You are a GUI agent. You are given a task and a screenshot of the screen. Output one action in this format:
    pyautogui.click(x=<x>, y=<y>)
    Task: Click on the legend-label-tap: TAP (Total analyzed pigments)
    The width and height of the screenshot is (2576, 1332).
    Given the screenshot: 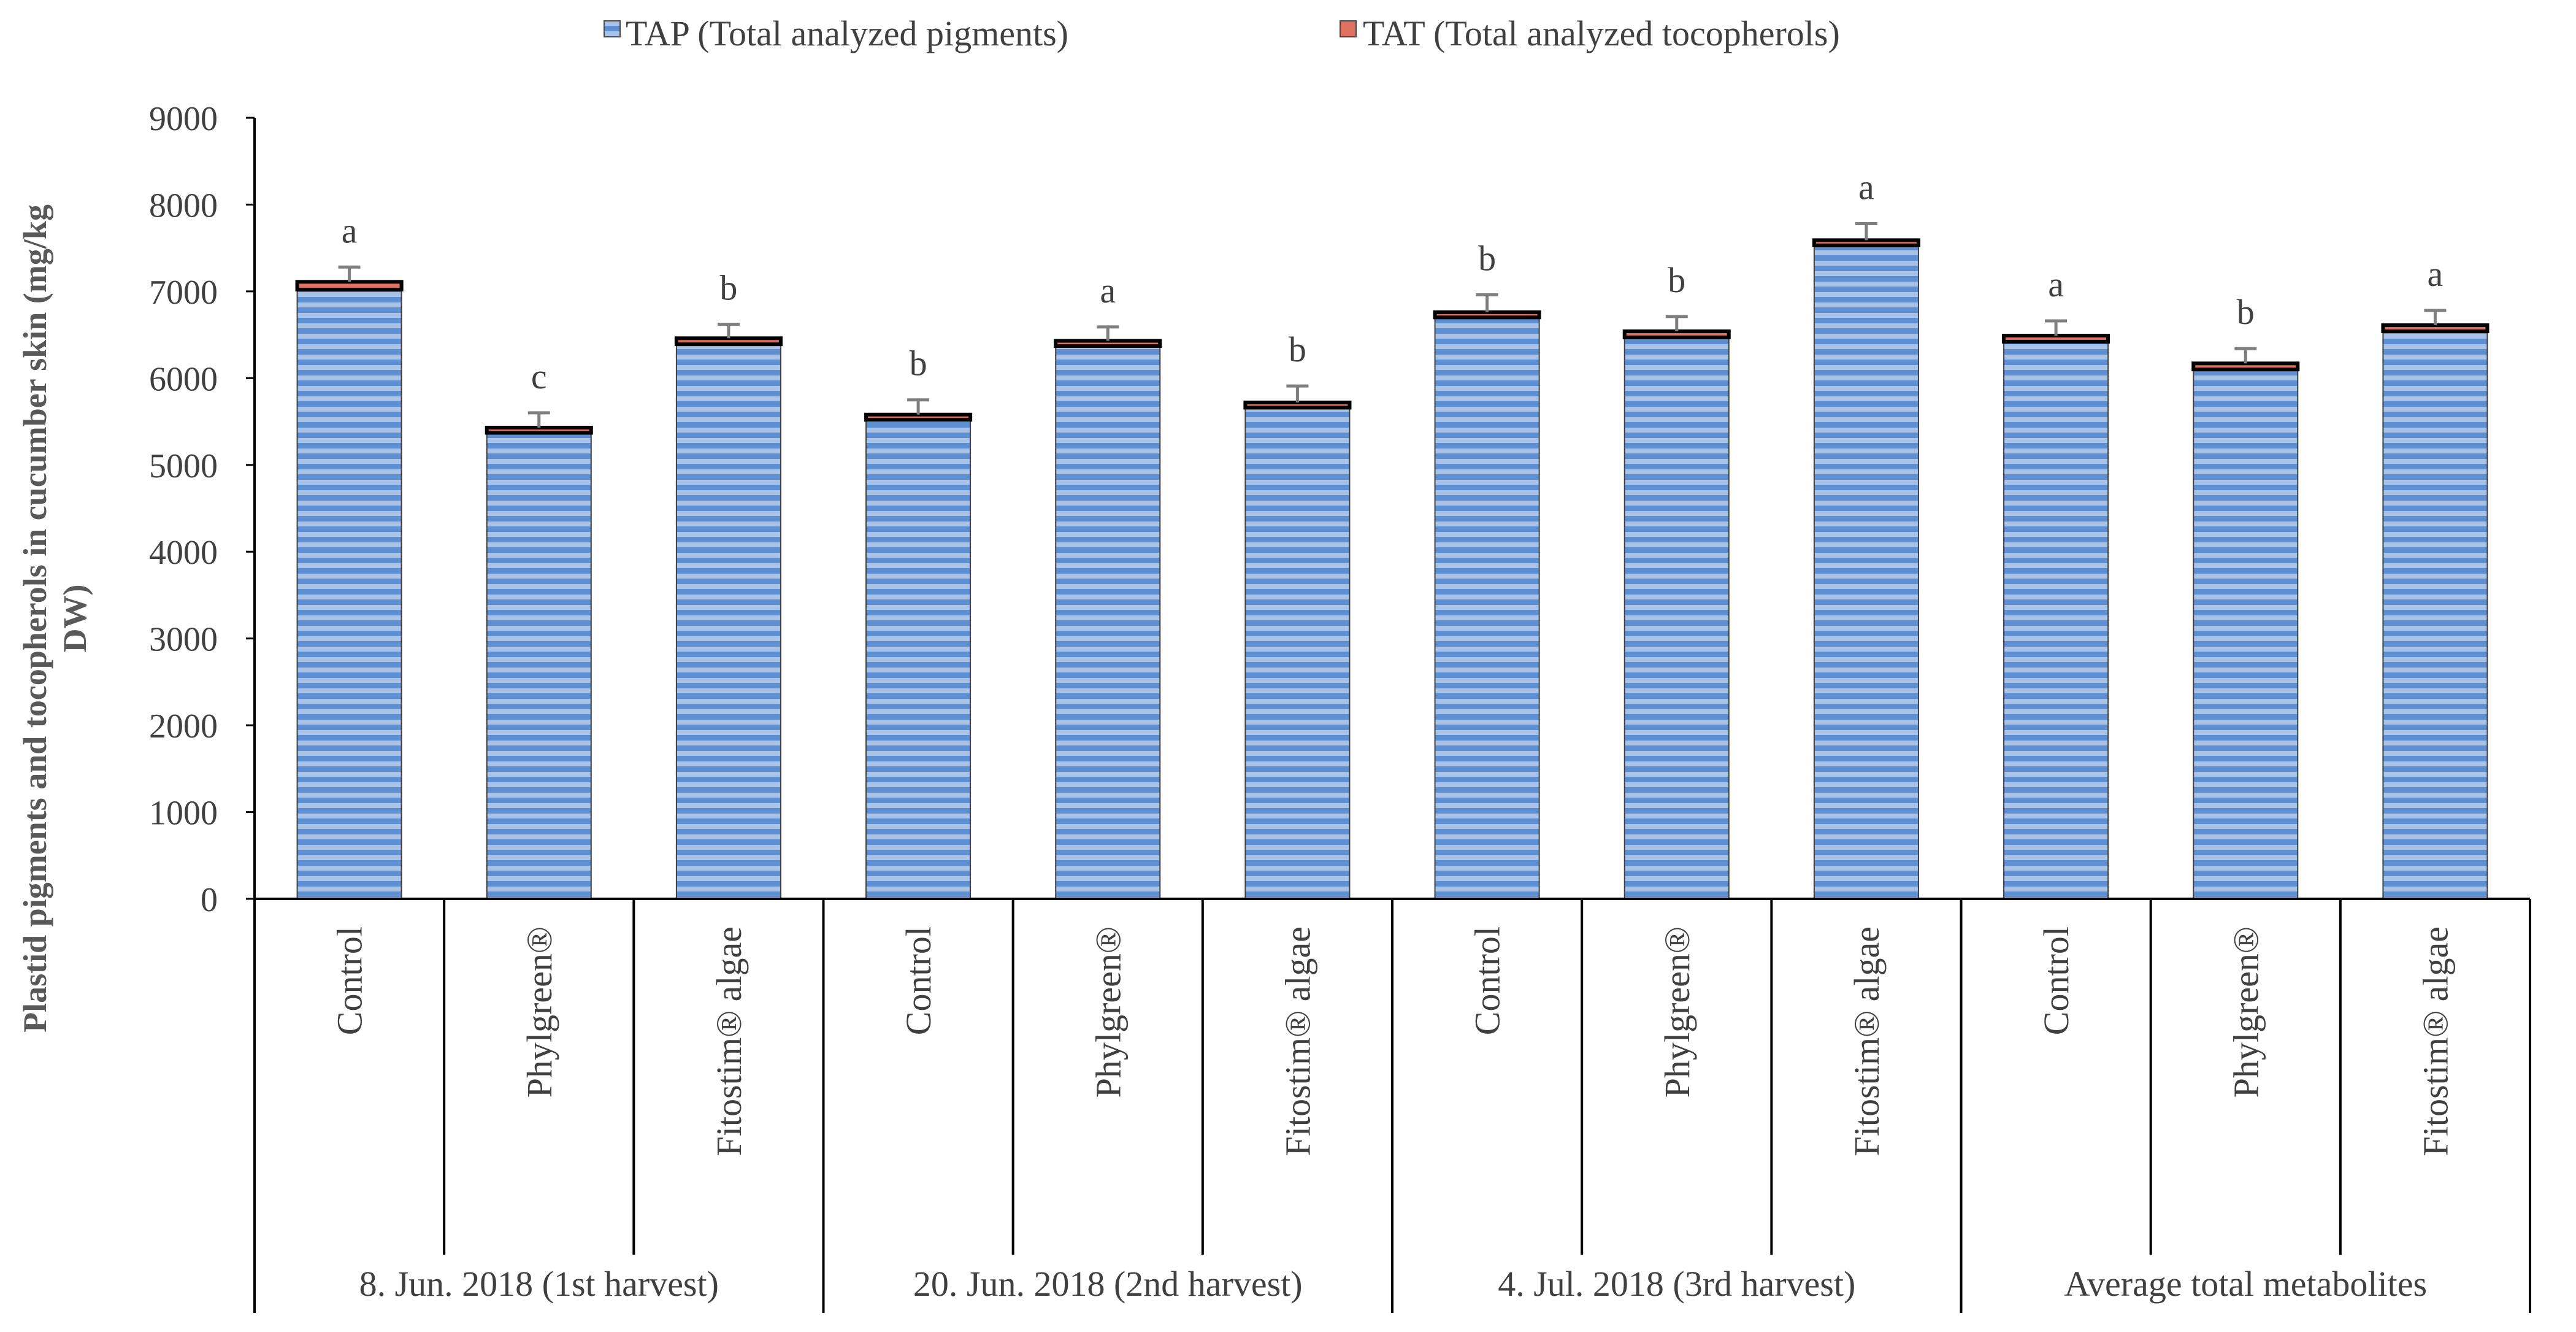 What is the action you would take?
    pyautogui.click(x=847, y=33)
    